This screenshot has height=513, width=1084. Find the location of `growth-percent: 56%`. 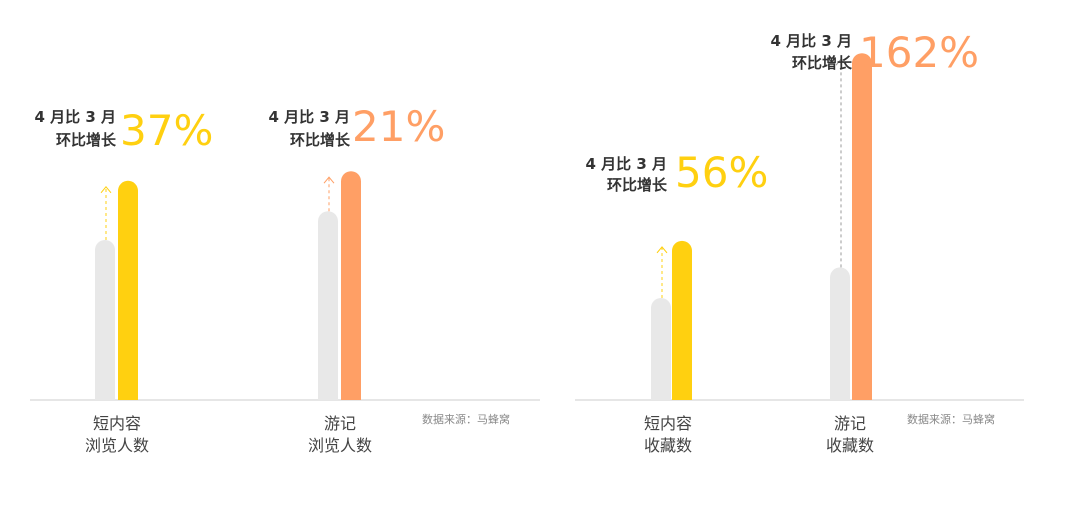

growth-percent: 56% is located at coordinates (721, 172).